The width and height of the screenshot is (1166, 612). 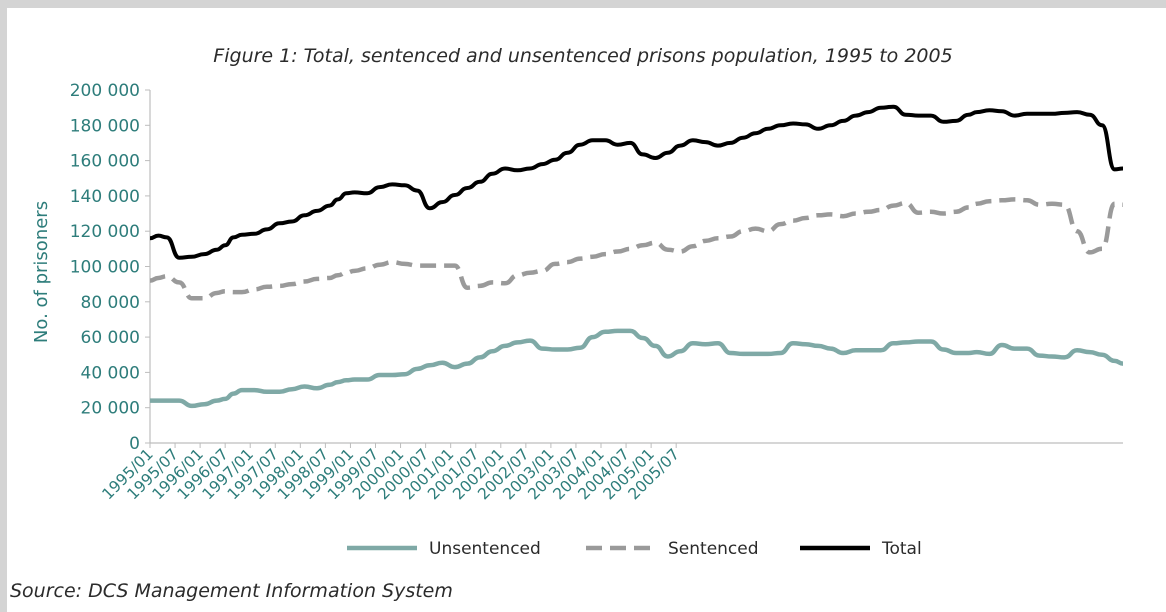 What do you see at coordinates (105, 162) in the screenshot?
I see `y-tick-label: 160 000` at bounding box center [105, 162].